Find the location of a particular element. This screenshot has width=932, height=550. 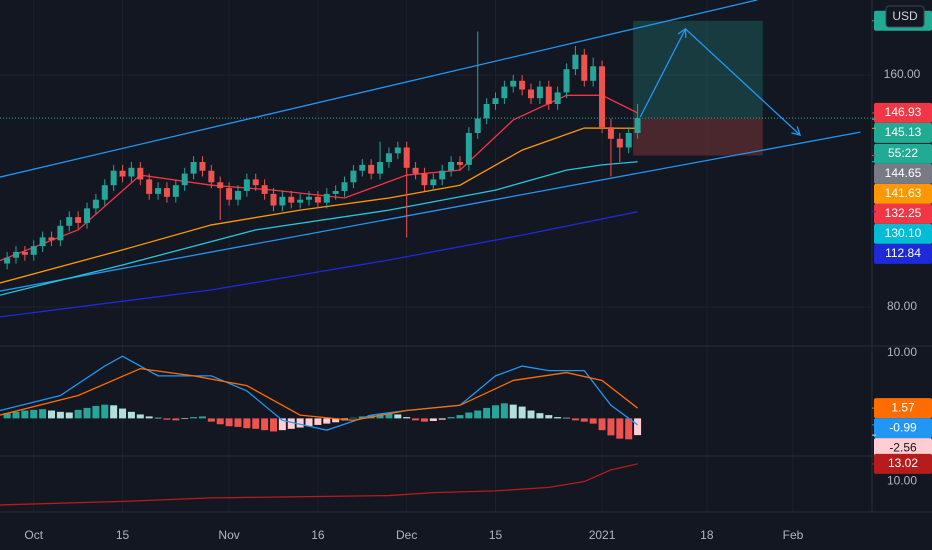

price-tag-label: 141.63 is located at coordinates (903, 193).